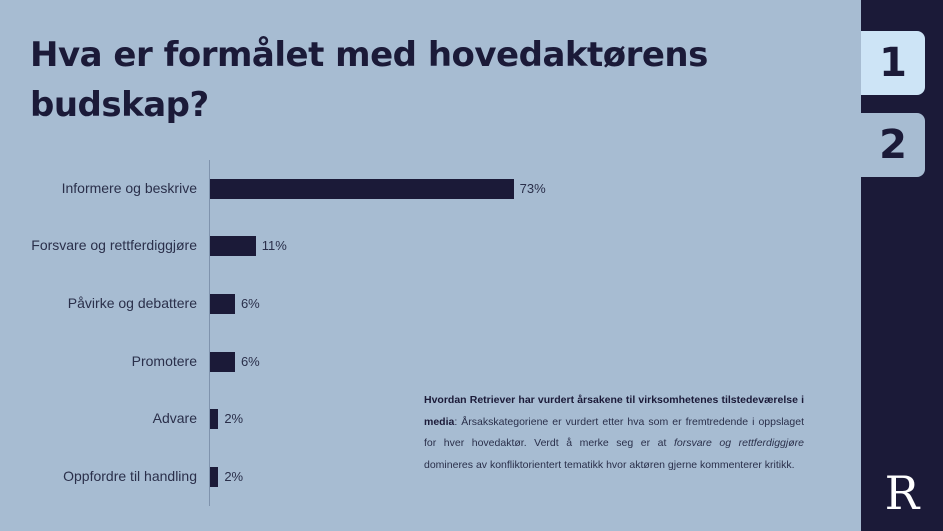 This screenshot has height=531, width=943. I want to click on category-label: Forsvare og rettferdiggjøre, so click(114, 245).